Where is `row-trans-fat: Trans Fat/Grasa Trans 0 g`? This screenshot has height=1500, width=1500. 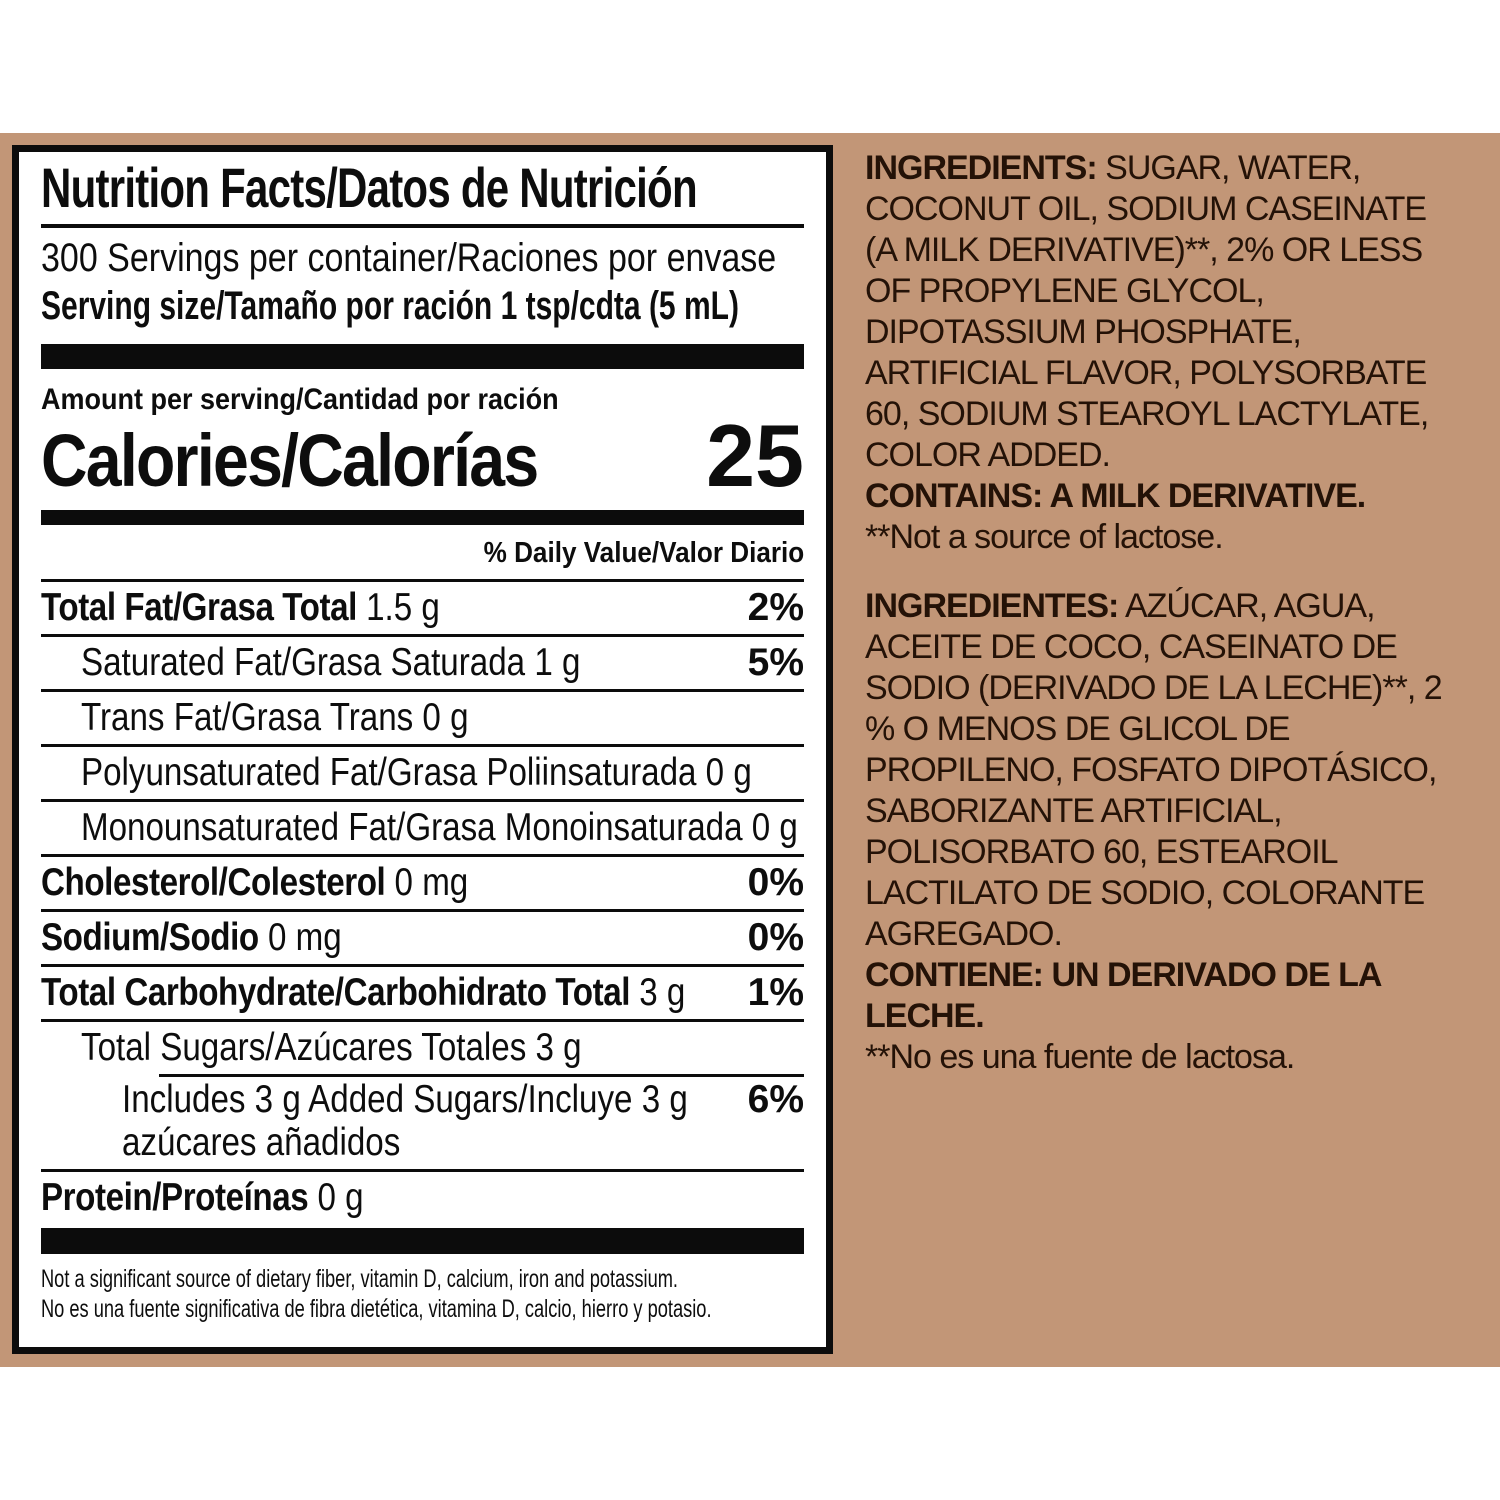 row-trans-fat: Trans Fat/Grasa Trans 0 g is located at coordinates (422, 716).